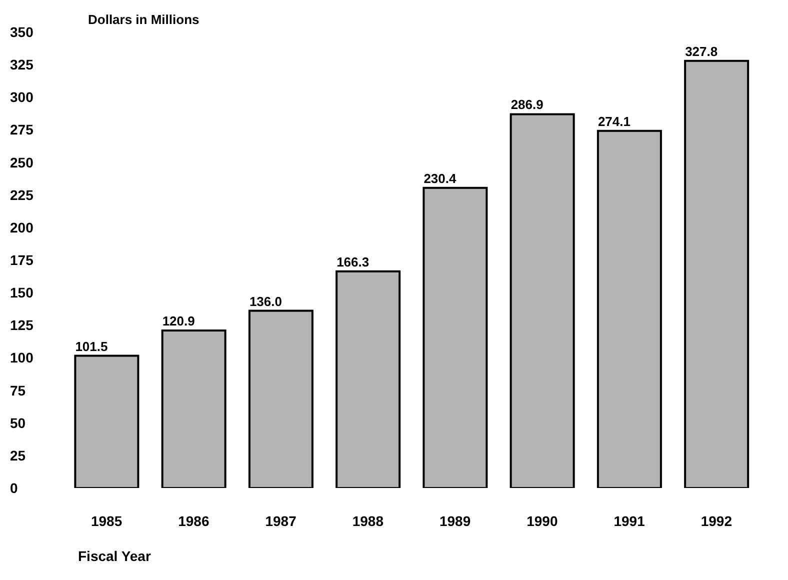 This screenshot has height=580, width=788. What do you see at coordinates (14, 488) in the screenshot?
I see `y-tick-label: 0` at bounding box center [14, 488].